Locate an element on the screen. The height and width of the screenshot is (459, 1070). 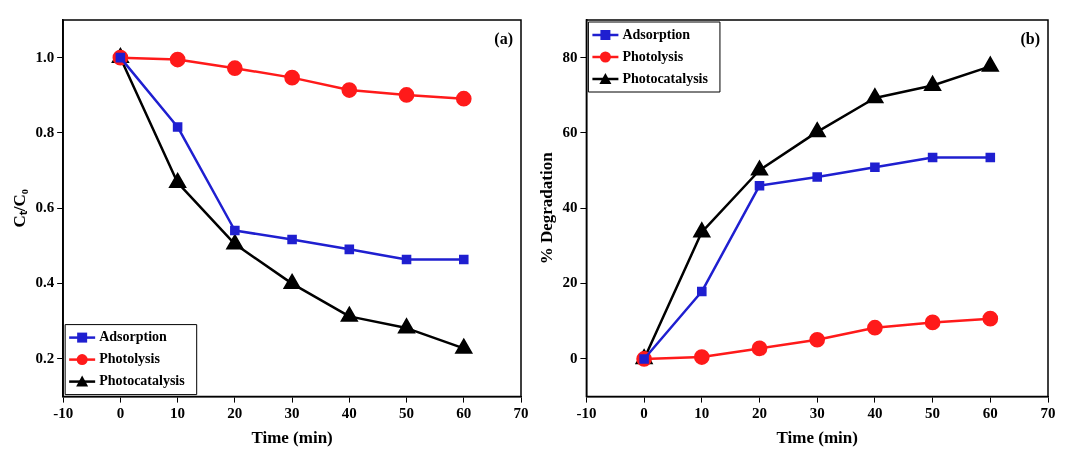
y-tick-label: 20 is located at coordinates (570, 282).